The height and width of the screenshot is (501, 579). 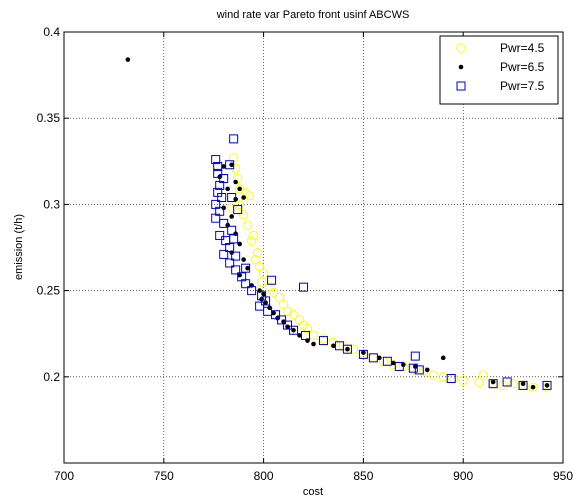 What do you see at coordinates (522, 48) in the screenshot?
I see `legend-label: Pwr=4.5` at bounding box center [522, 48].